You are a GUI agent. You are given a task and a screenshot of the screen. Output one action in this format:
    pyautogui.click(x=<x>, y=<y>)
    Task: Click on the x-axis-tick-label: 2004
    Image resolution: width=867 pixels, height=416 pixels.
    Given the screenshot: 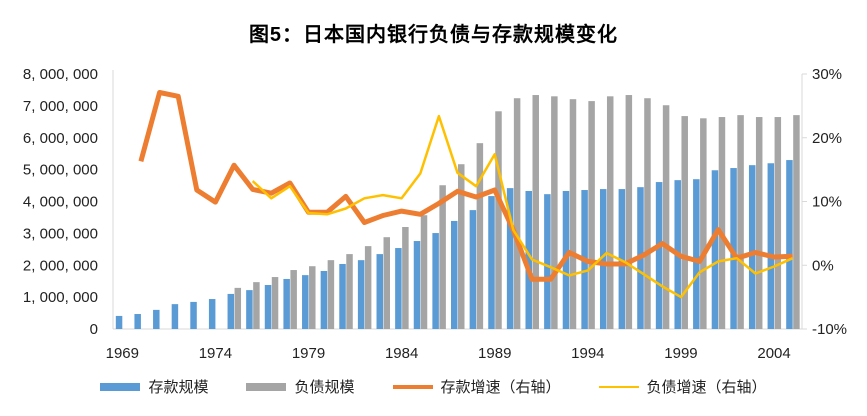 What is the action you would take?
    pyautogui.click(x=773, y=353)
    